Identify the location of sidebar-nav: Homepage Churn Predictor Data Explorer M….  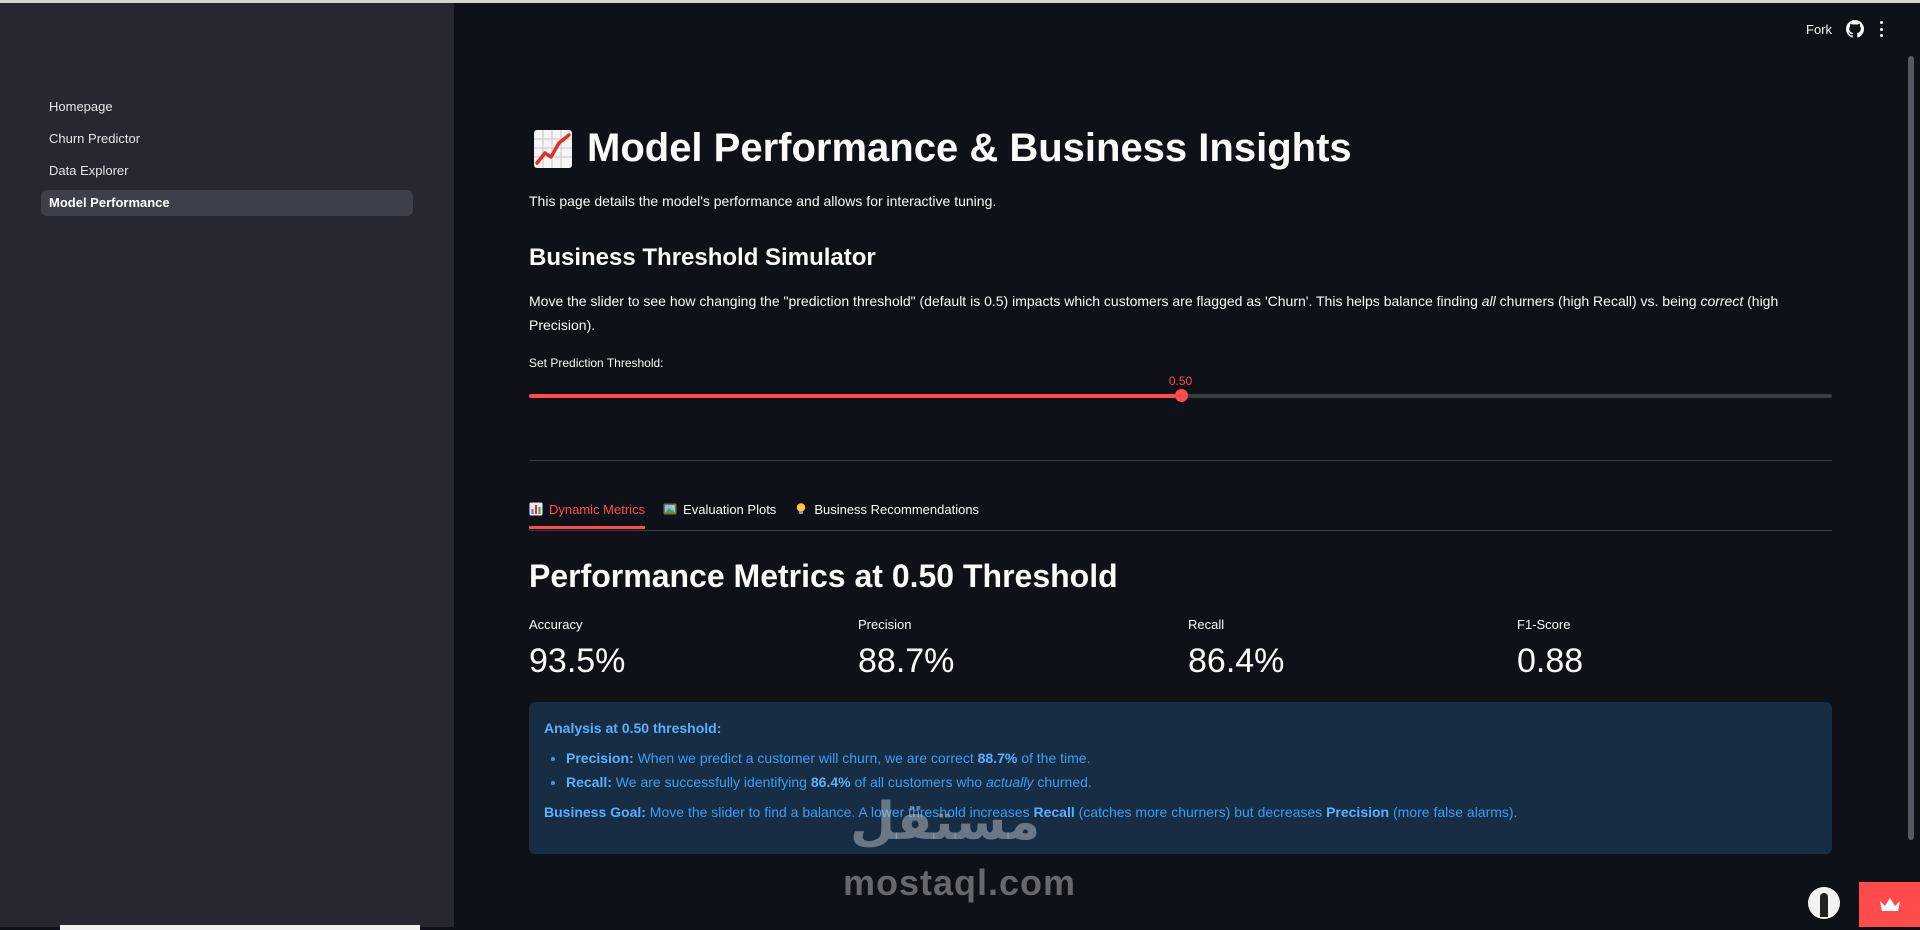
(227, 158).